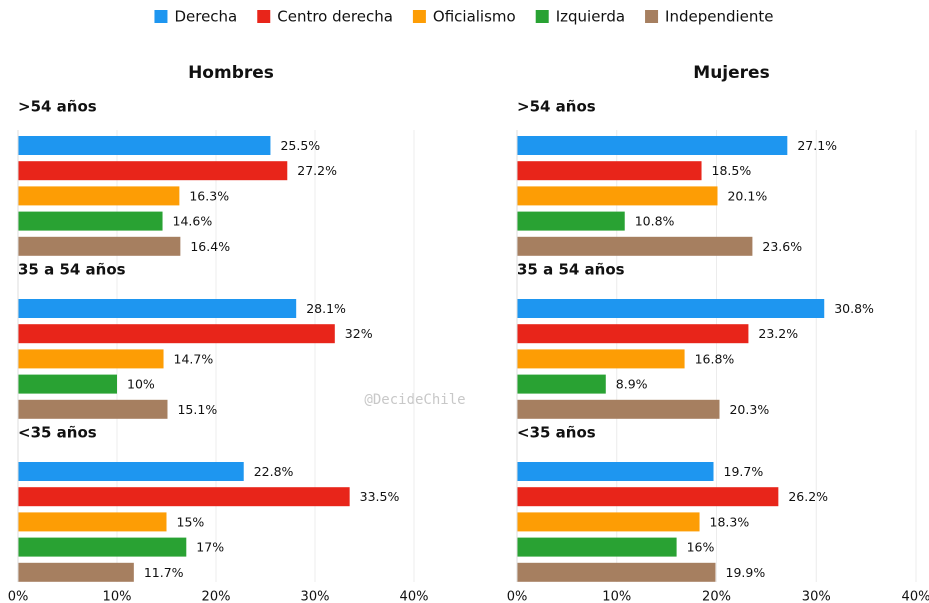 This screenshot has width=929, height=603. Describe the element at coordinates (854, 308) in the screenshot. I see `value-label: 30.8%` at that location.